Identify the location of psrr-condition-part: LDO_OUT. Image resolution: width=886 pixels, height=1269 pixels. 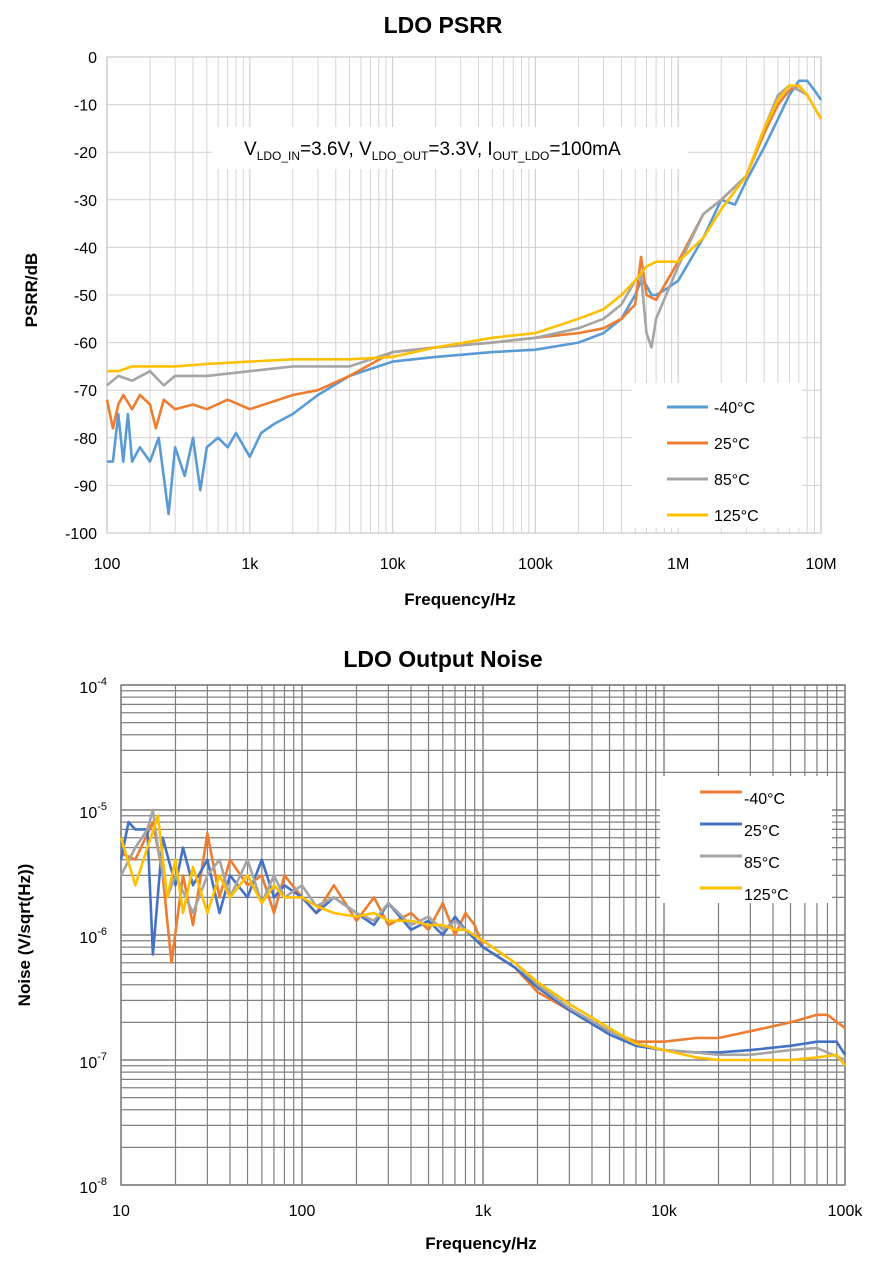
(400, 156).